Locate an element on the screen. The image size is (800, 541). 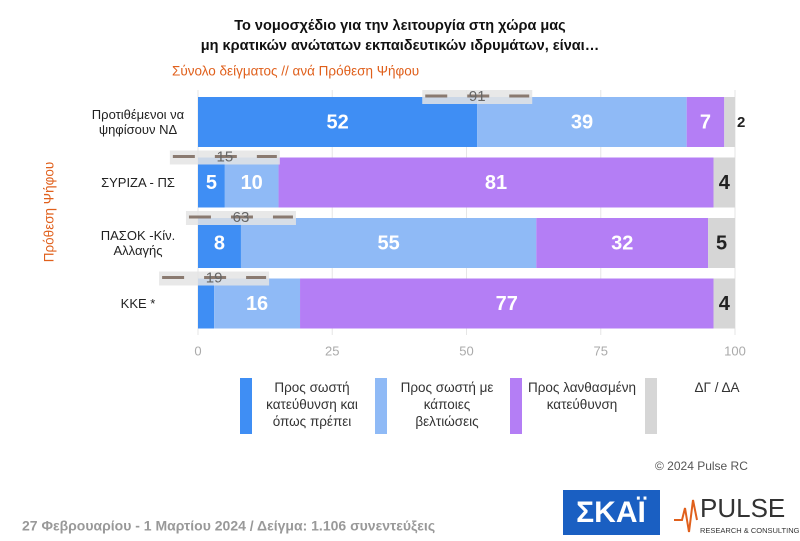
value-label: 16 is located at coordinates (257, 304).